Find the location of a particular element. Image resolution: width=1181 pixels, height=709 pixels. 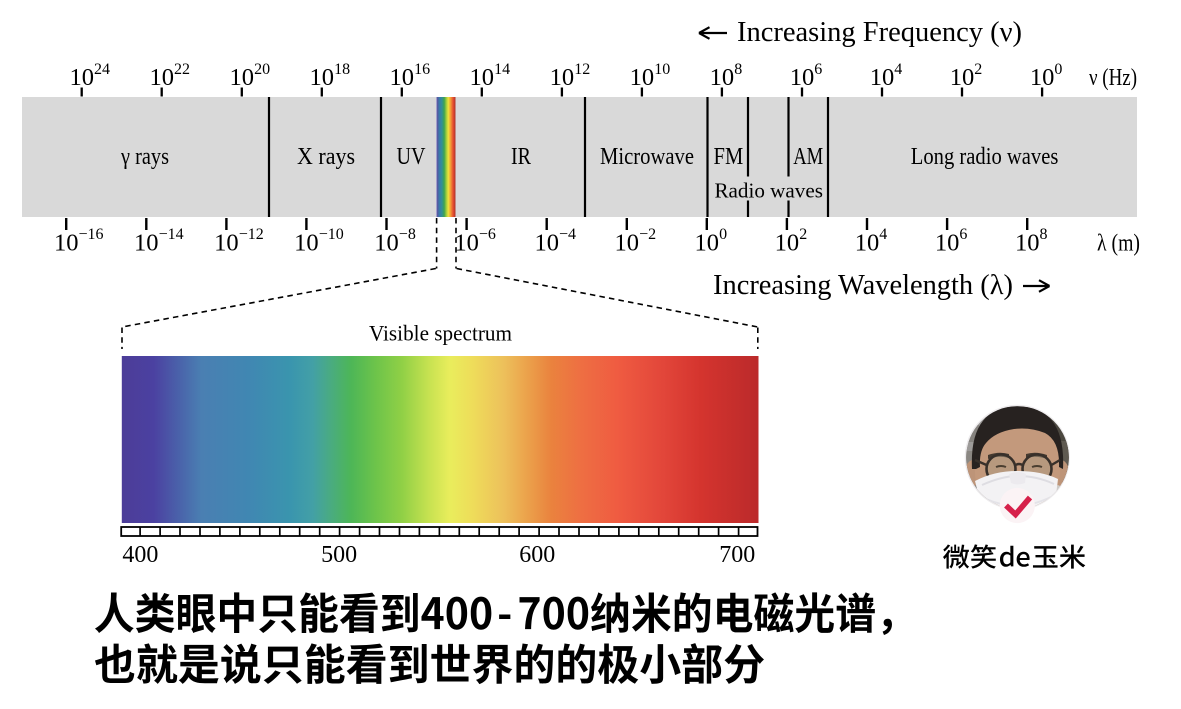

svg-text: −8 is located at coordinates (407, 234).